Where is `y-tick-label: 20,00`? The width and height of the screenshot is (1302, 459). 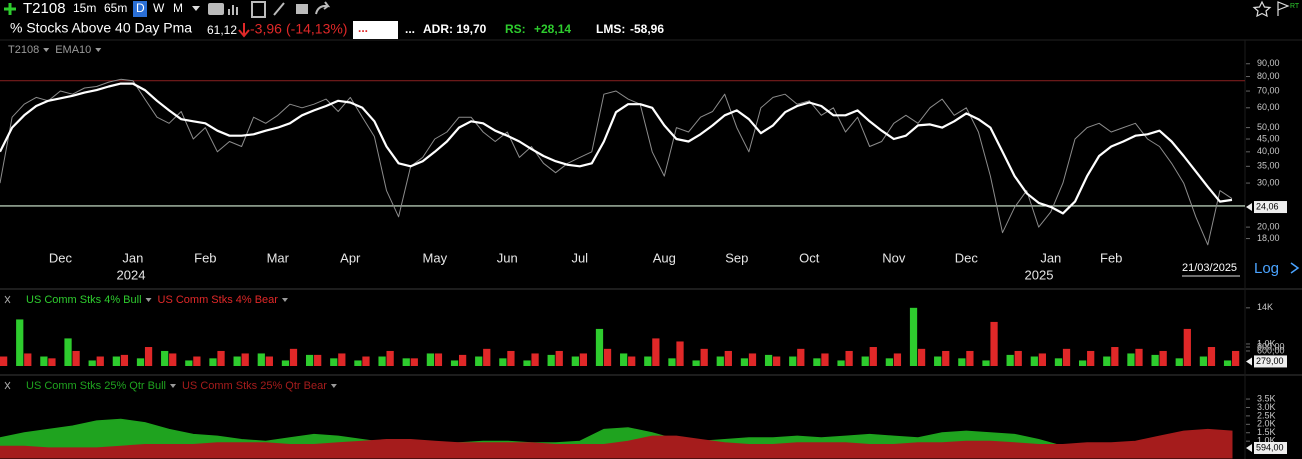 y-tick-label: 20,00 is located at coordinates (1268, 226).